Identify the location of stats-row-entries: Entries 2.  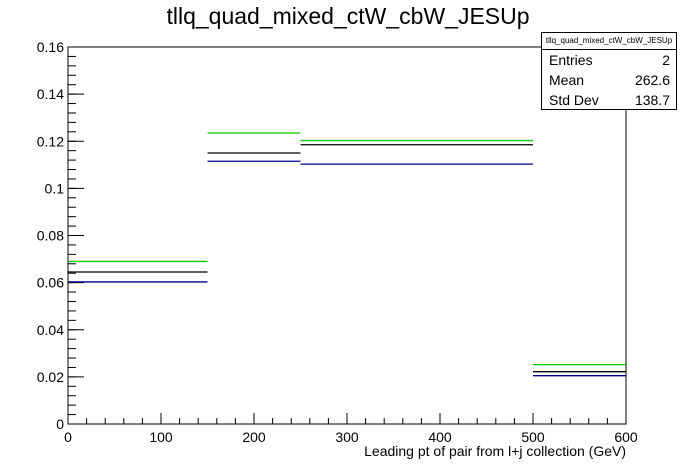
(609, 60).